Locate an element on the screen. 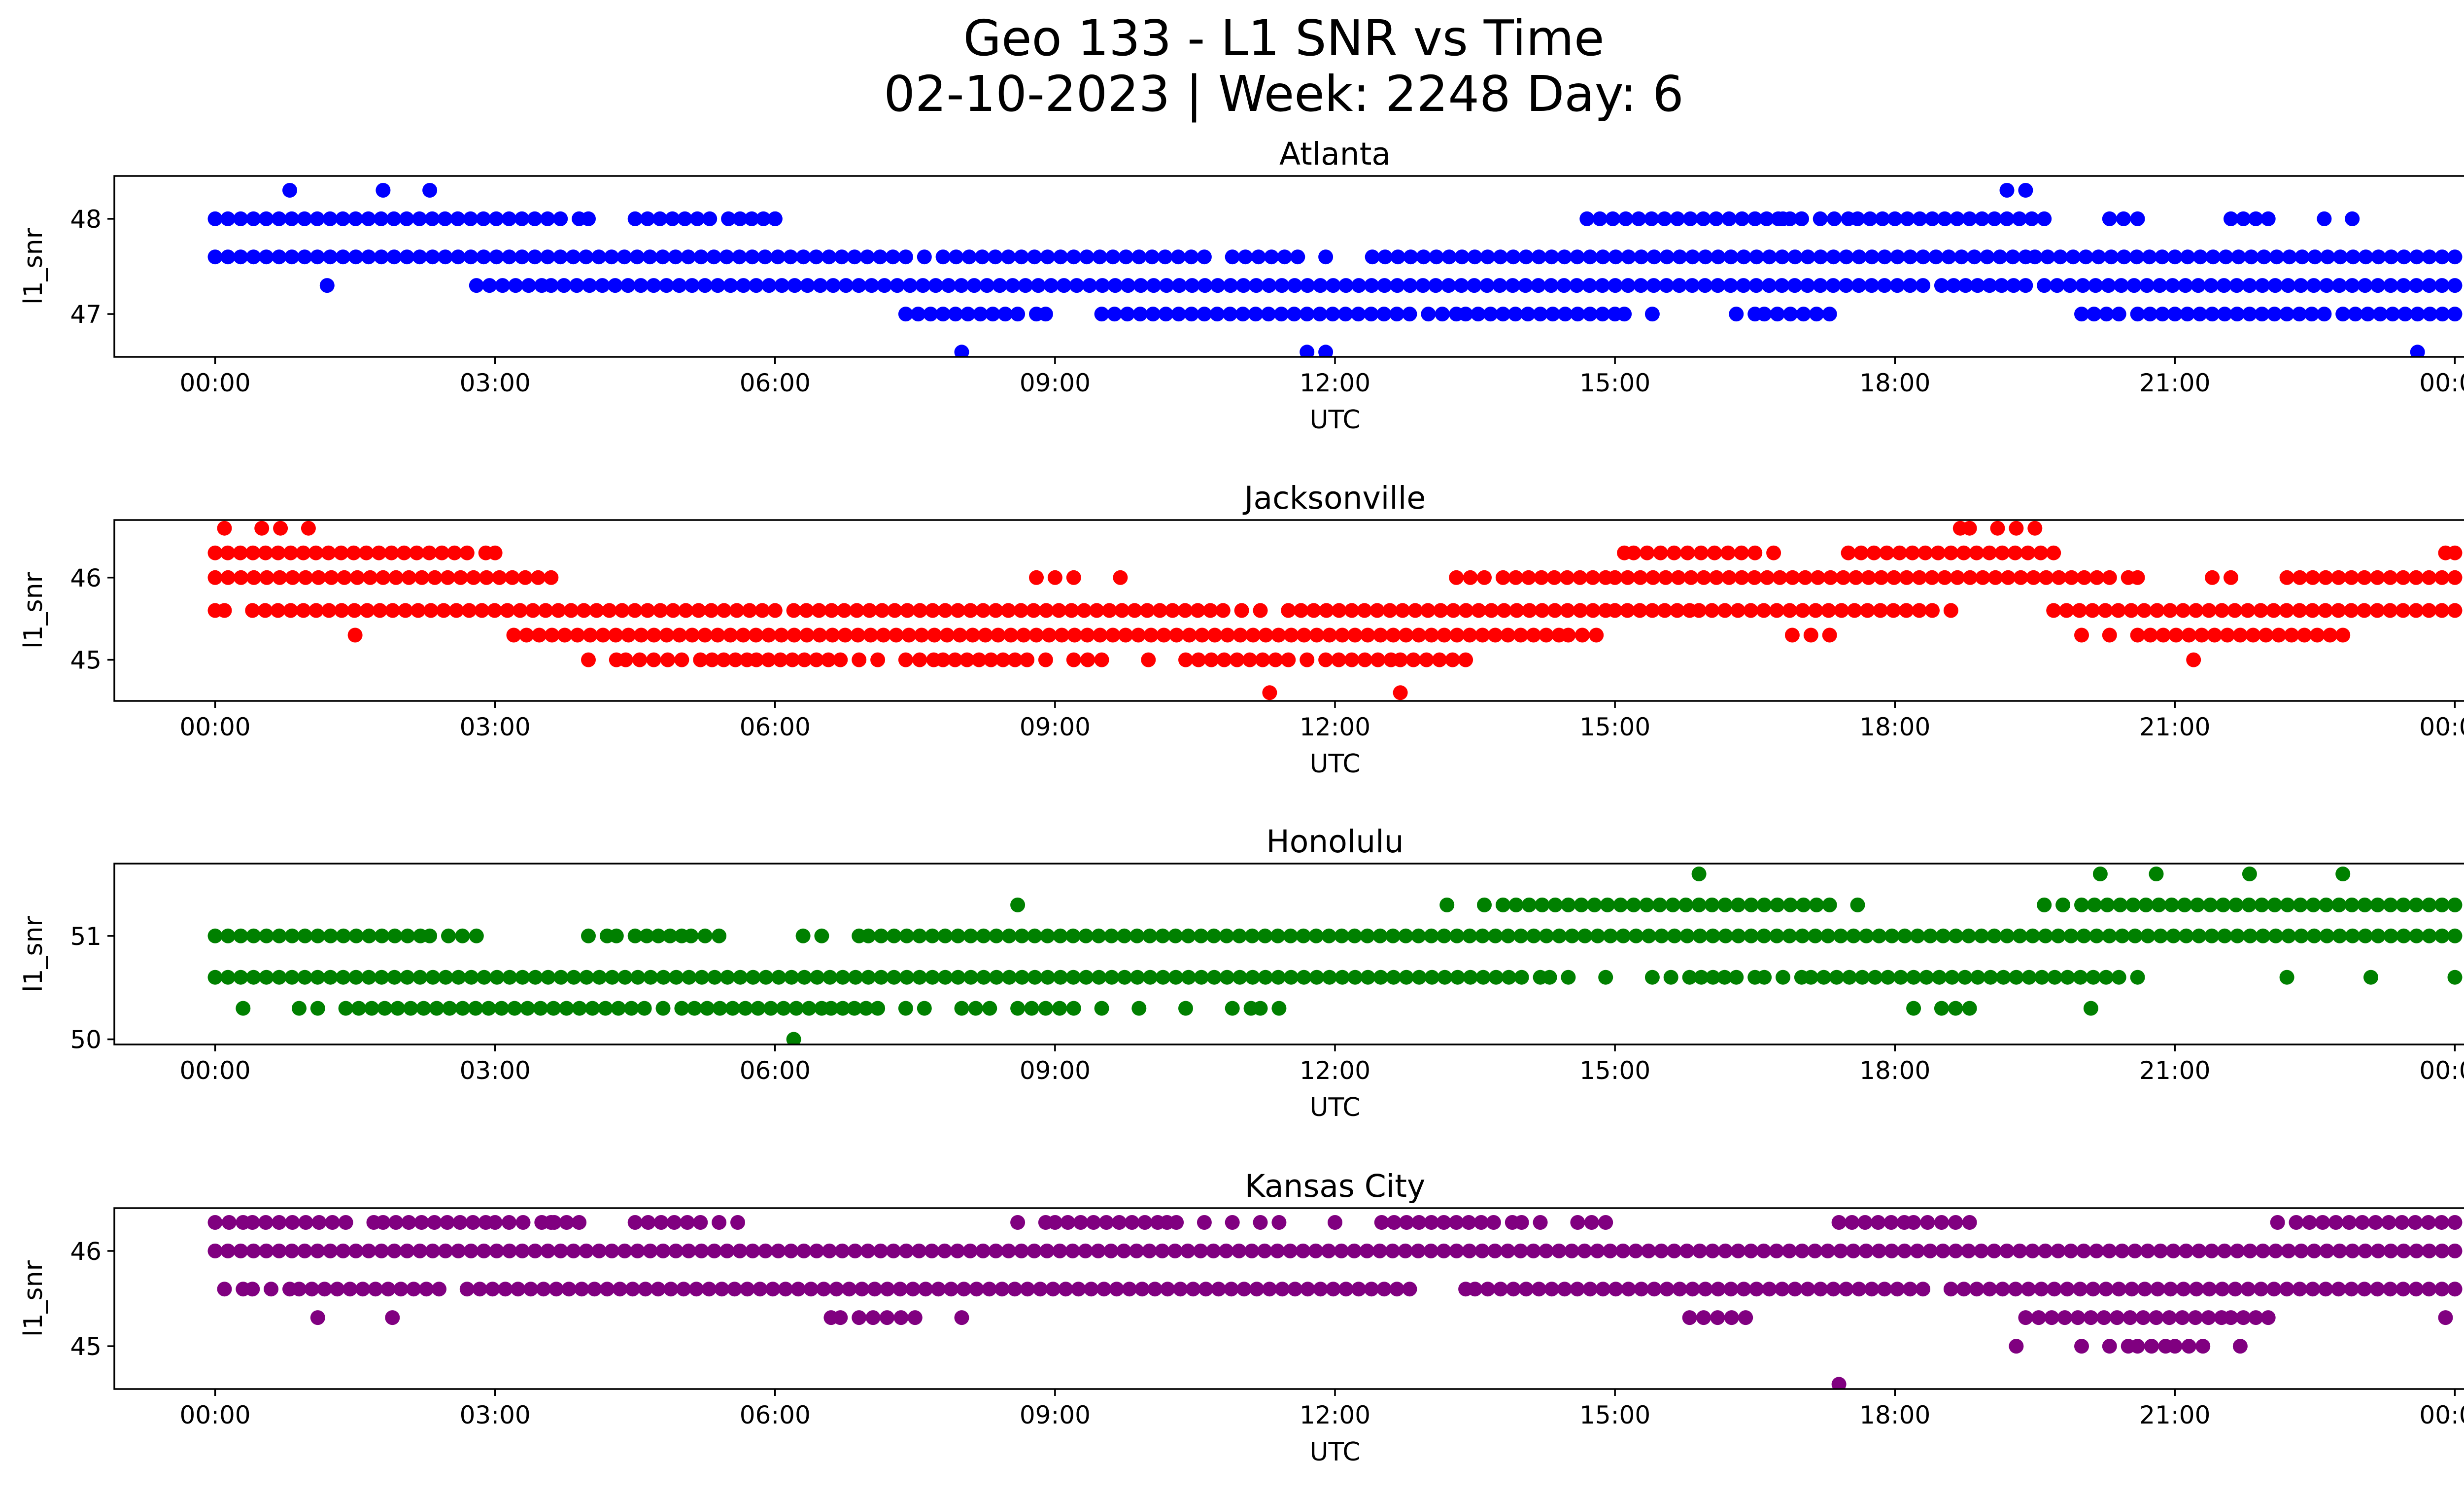 The height and width of the screenshot is (1495, 2464). x-tick-label: 18:00 is located at coordinates (1894, 727).